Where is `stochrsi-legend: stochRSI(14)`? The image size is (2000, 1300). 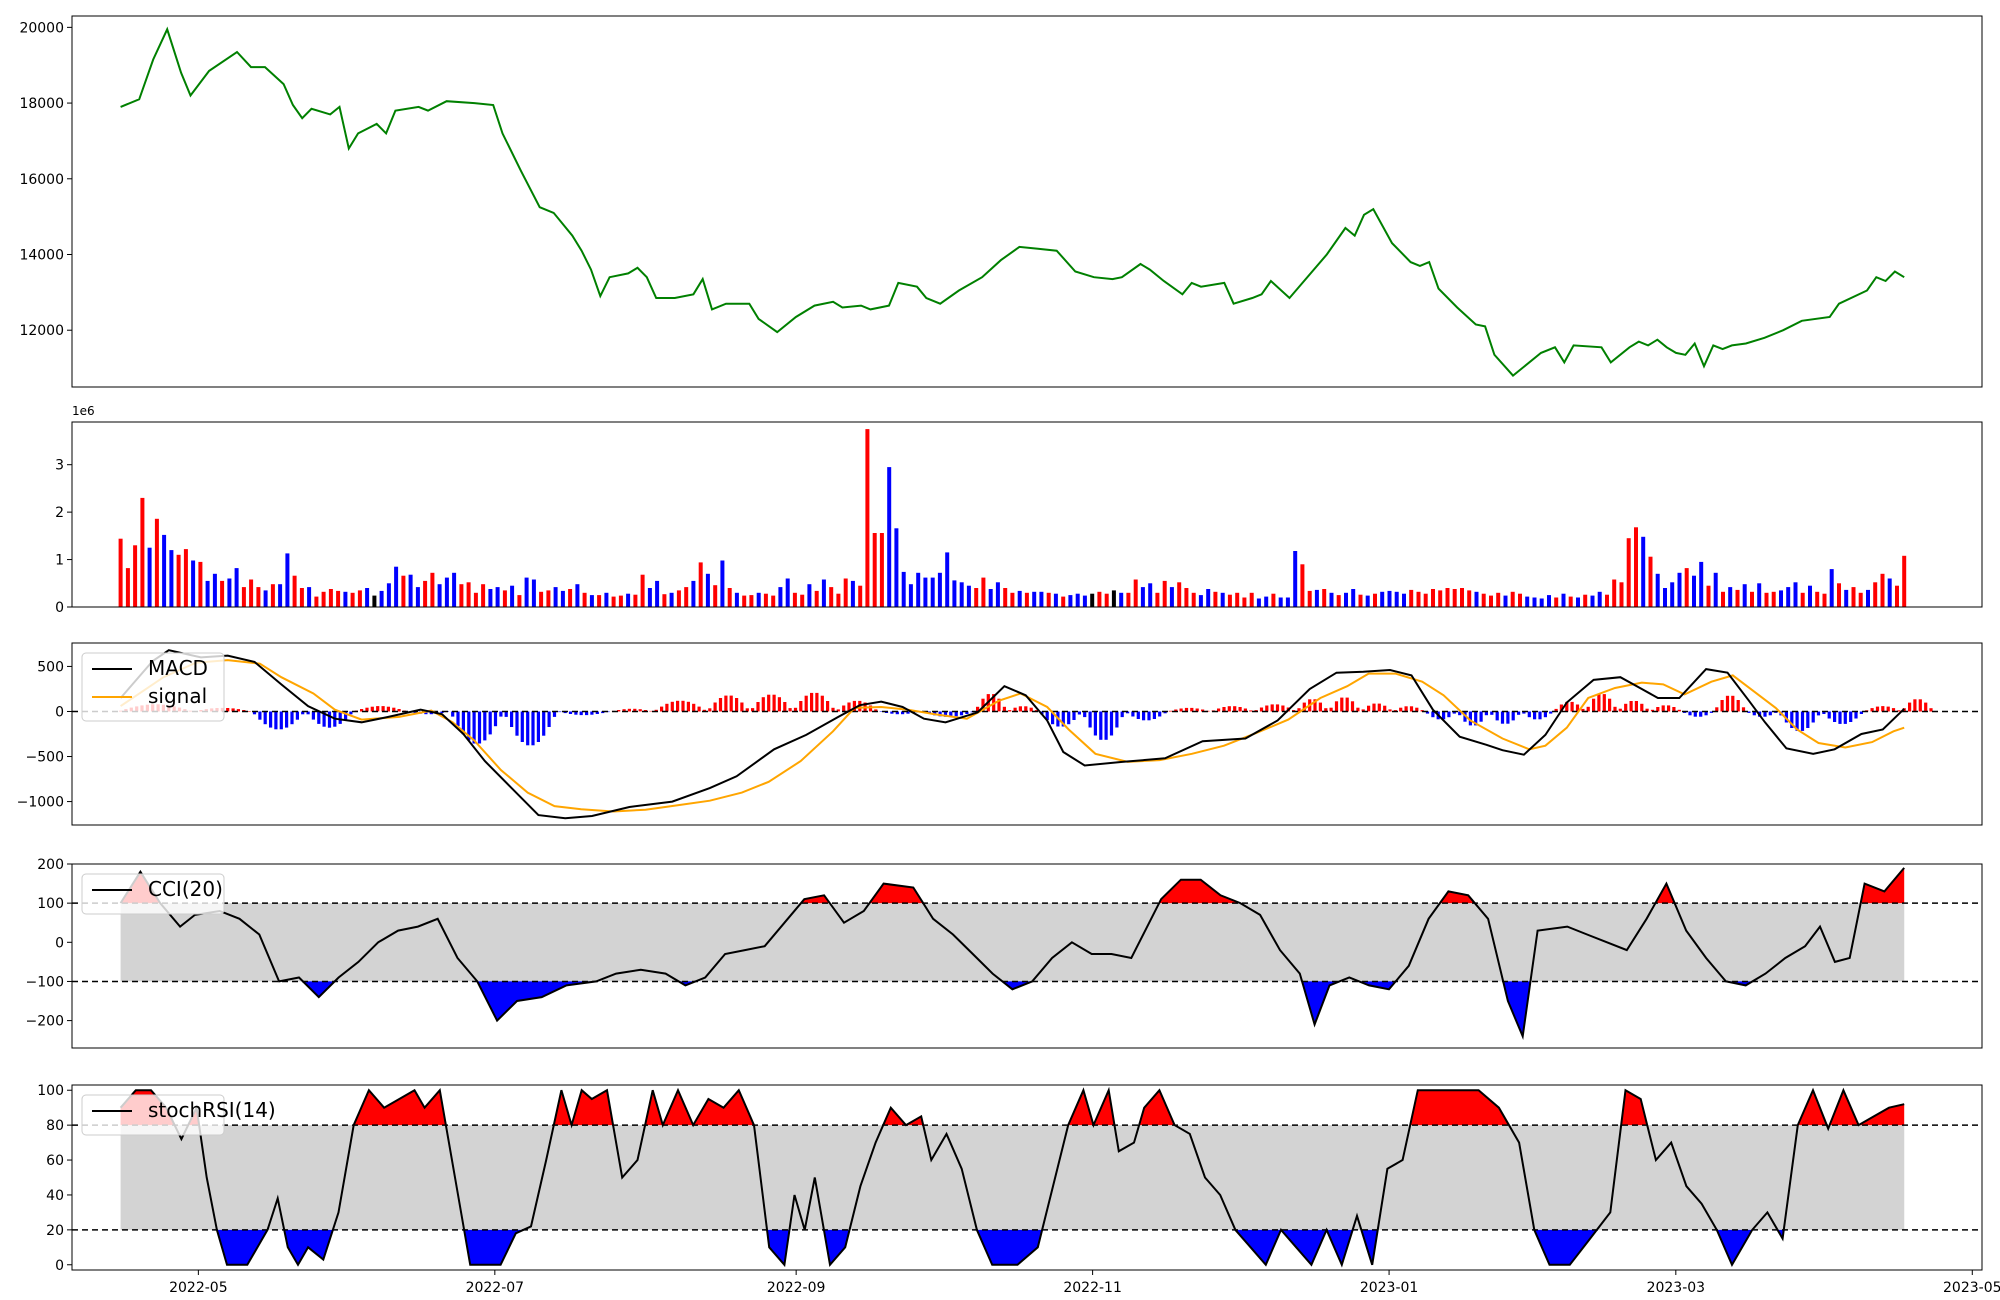
stochrsi-legend: stochRSI(14) is located at coordinates (178, 1115).